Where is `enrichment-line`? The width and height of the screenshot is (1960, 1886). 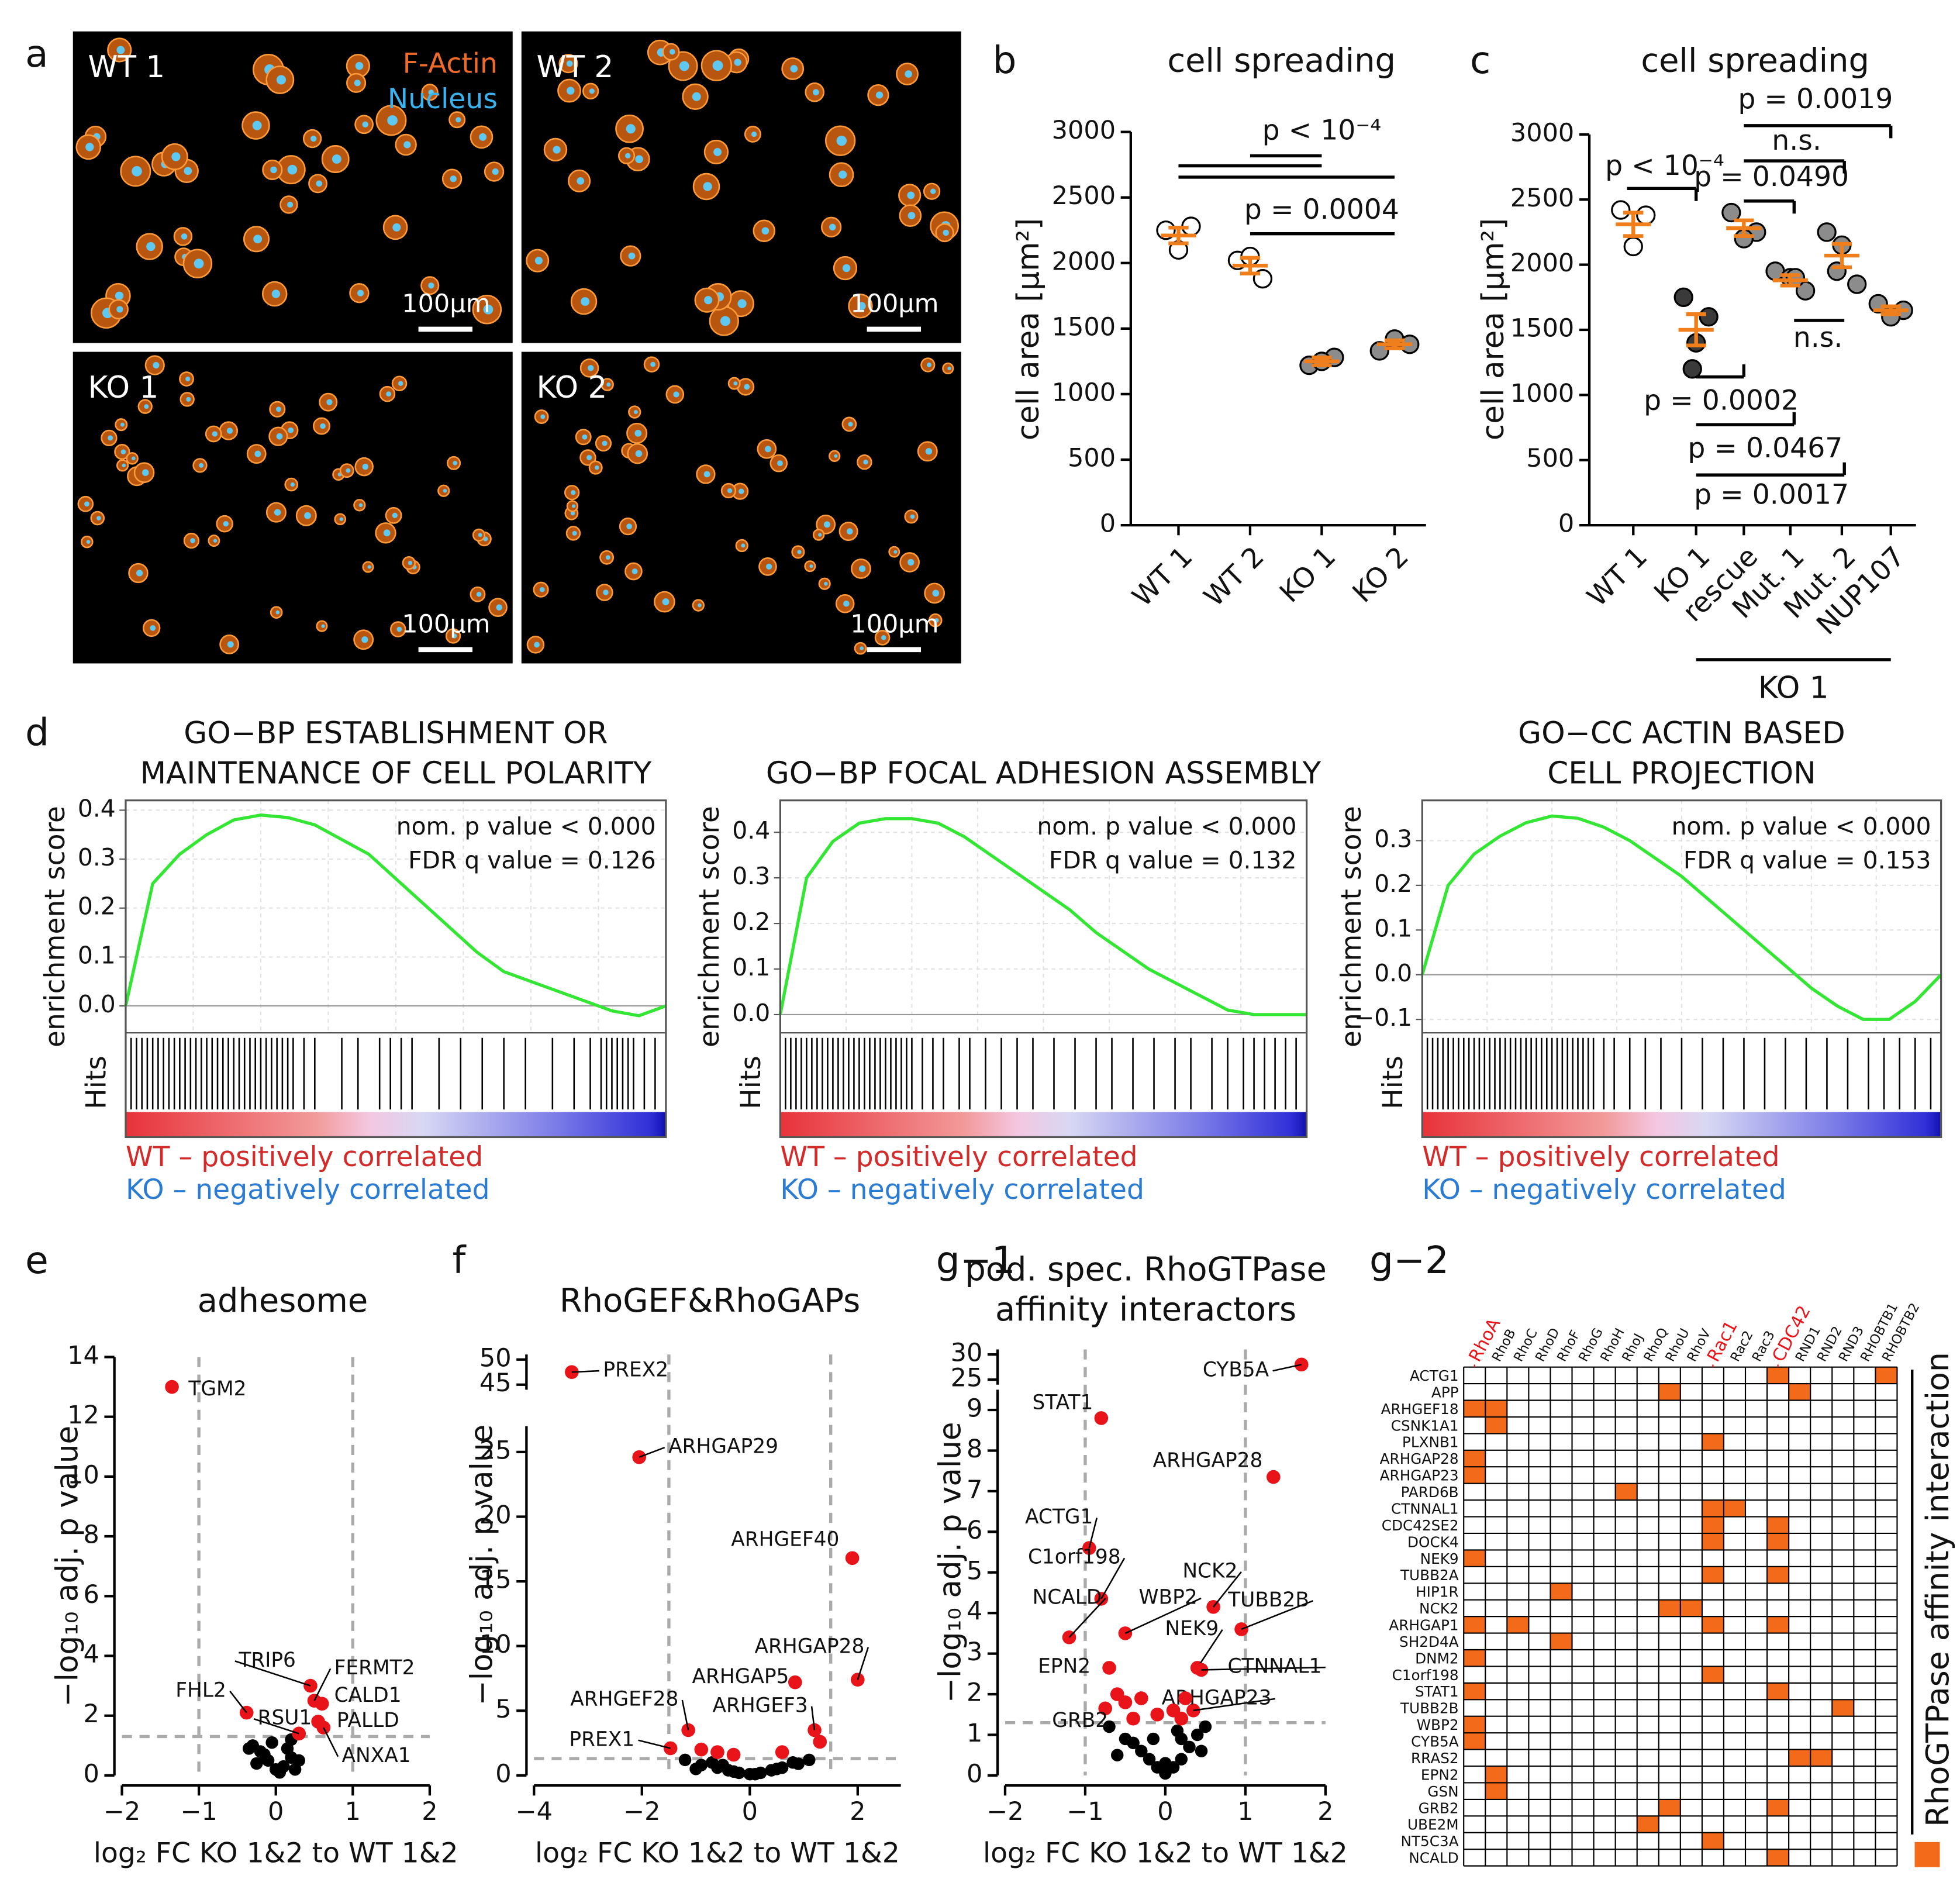
enrichment-line is located at coordinates (1681, 918).